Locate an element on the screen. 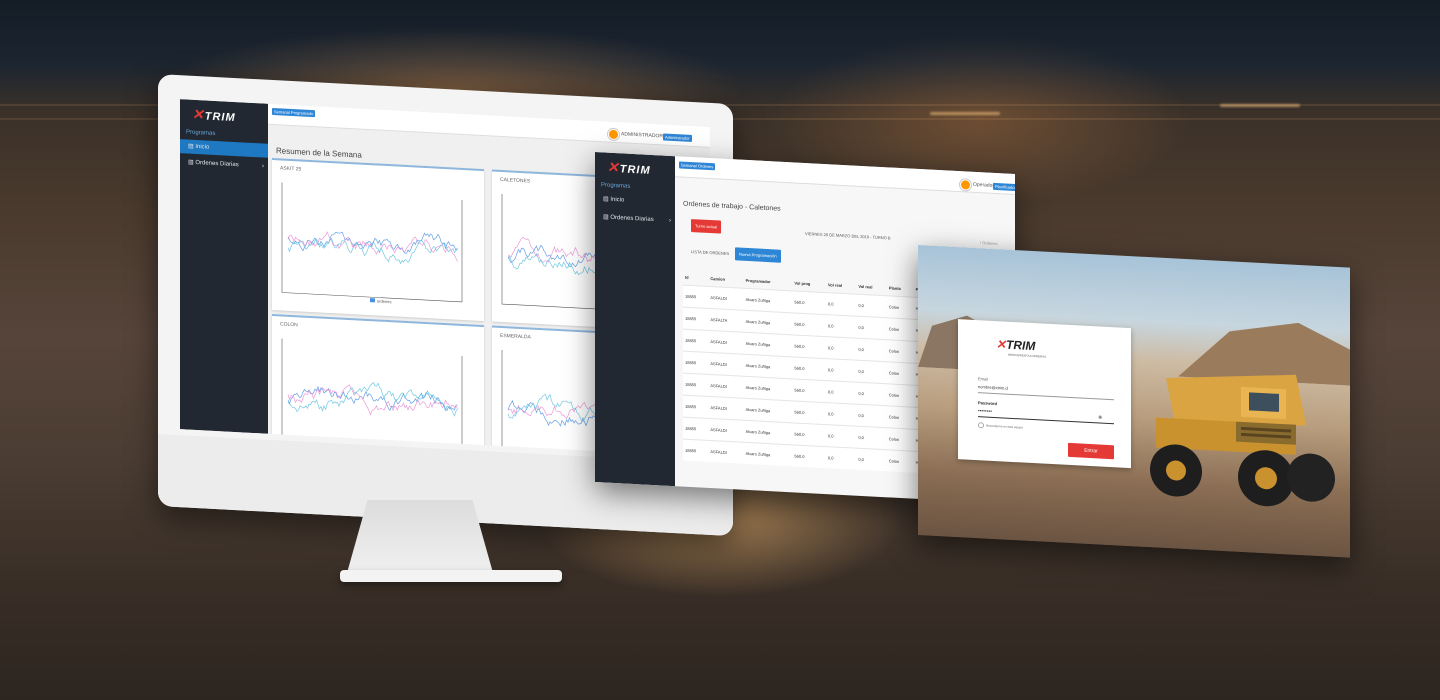  column-header: Vol prog is located at coordinates (802, 282).